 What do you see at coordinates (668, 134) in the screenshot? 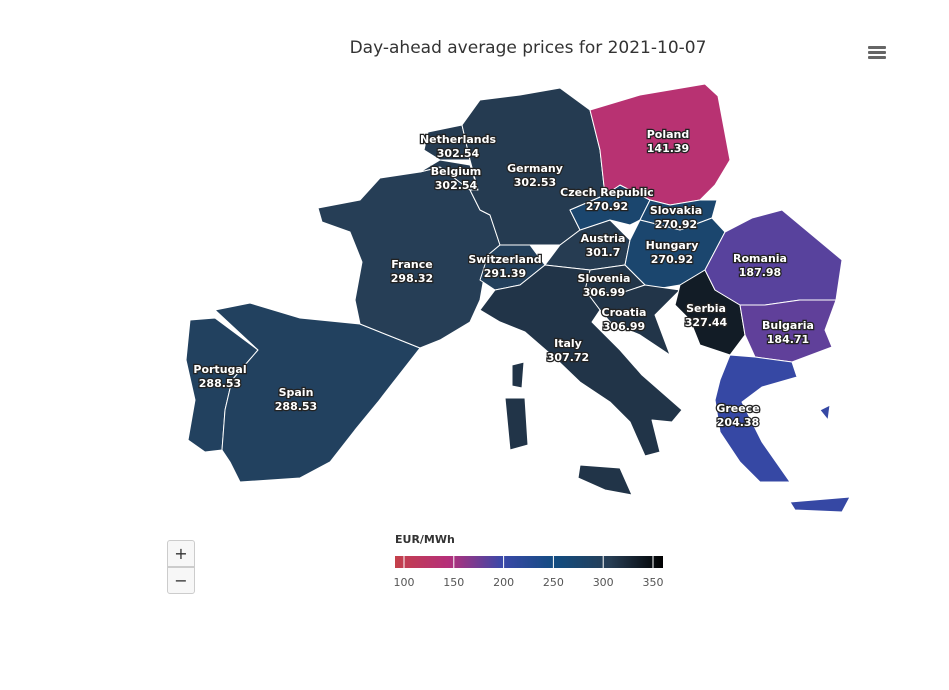
I see `region-name: Poland` at bounding box center [668, 134].